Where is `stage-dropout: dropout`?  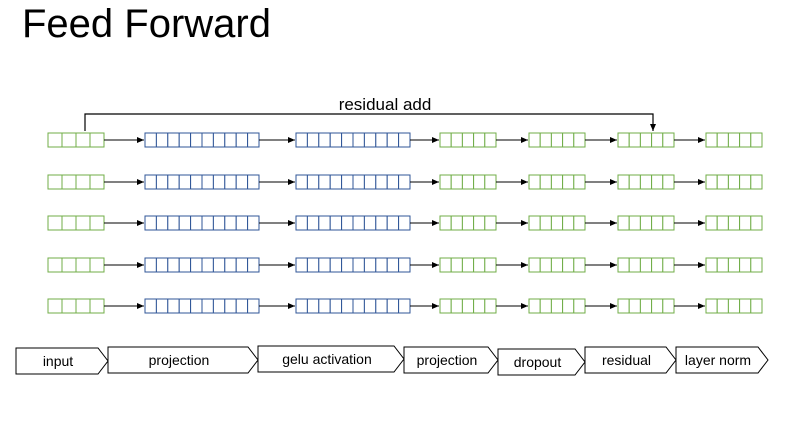
stage-dropout: dropout is located at coordinates (541, 362).